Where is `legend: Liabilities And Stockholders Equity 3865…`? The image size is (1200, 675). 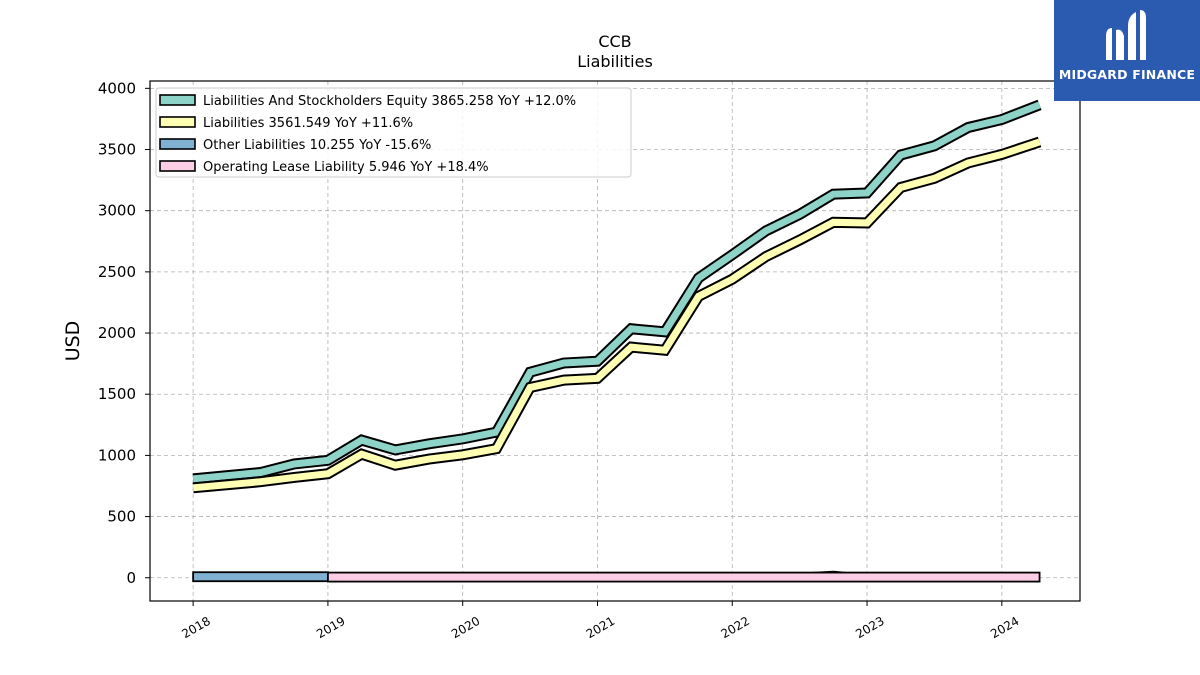 legend: Liabilities And Stockholders Equity 3865… is located at coordinates (393, 132).